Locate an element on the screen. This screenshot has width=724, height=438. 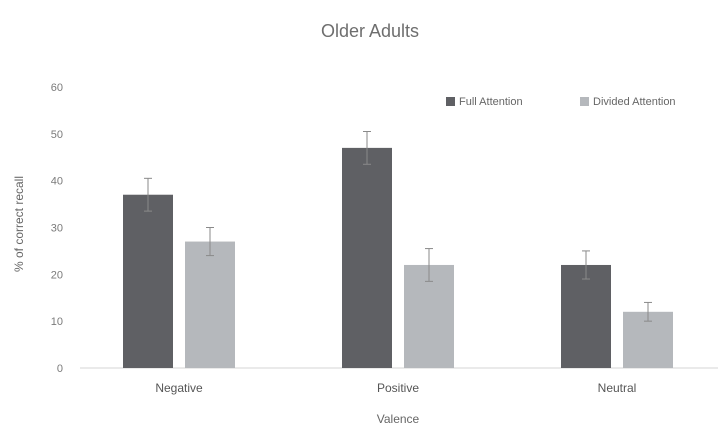
y-tick-label: 40 is located at coordinates (57, 182).